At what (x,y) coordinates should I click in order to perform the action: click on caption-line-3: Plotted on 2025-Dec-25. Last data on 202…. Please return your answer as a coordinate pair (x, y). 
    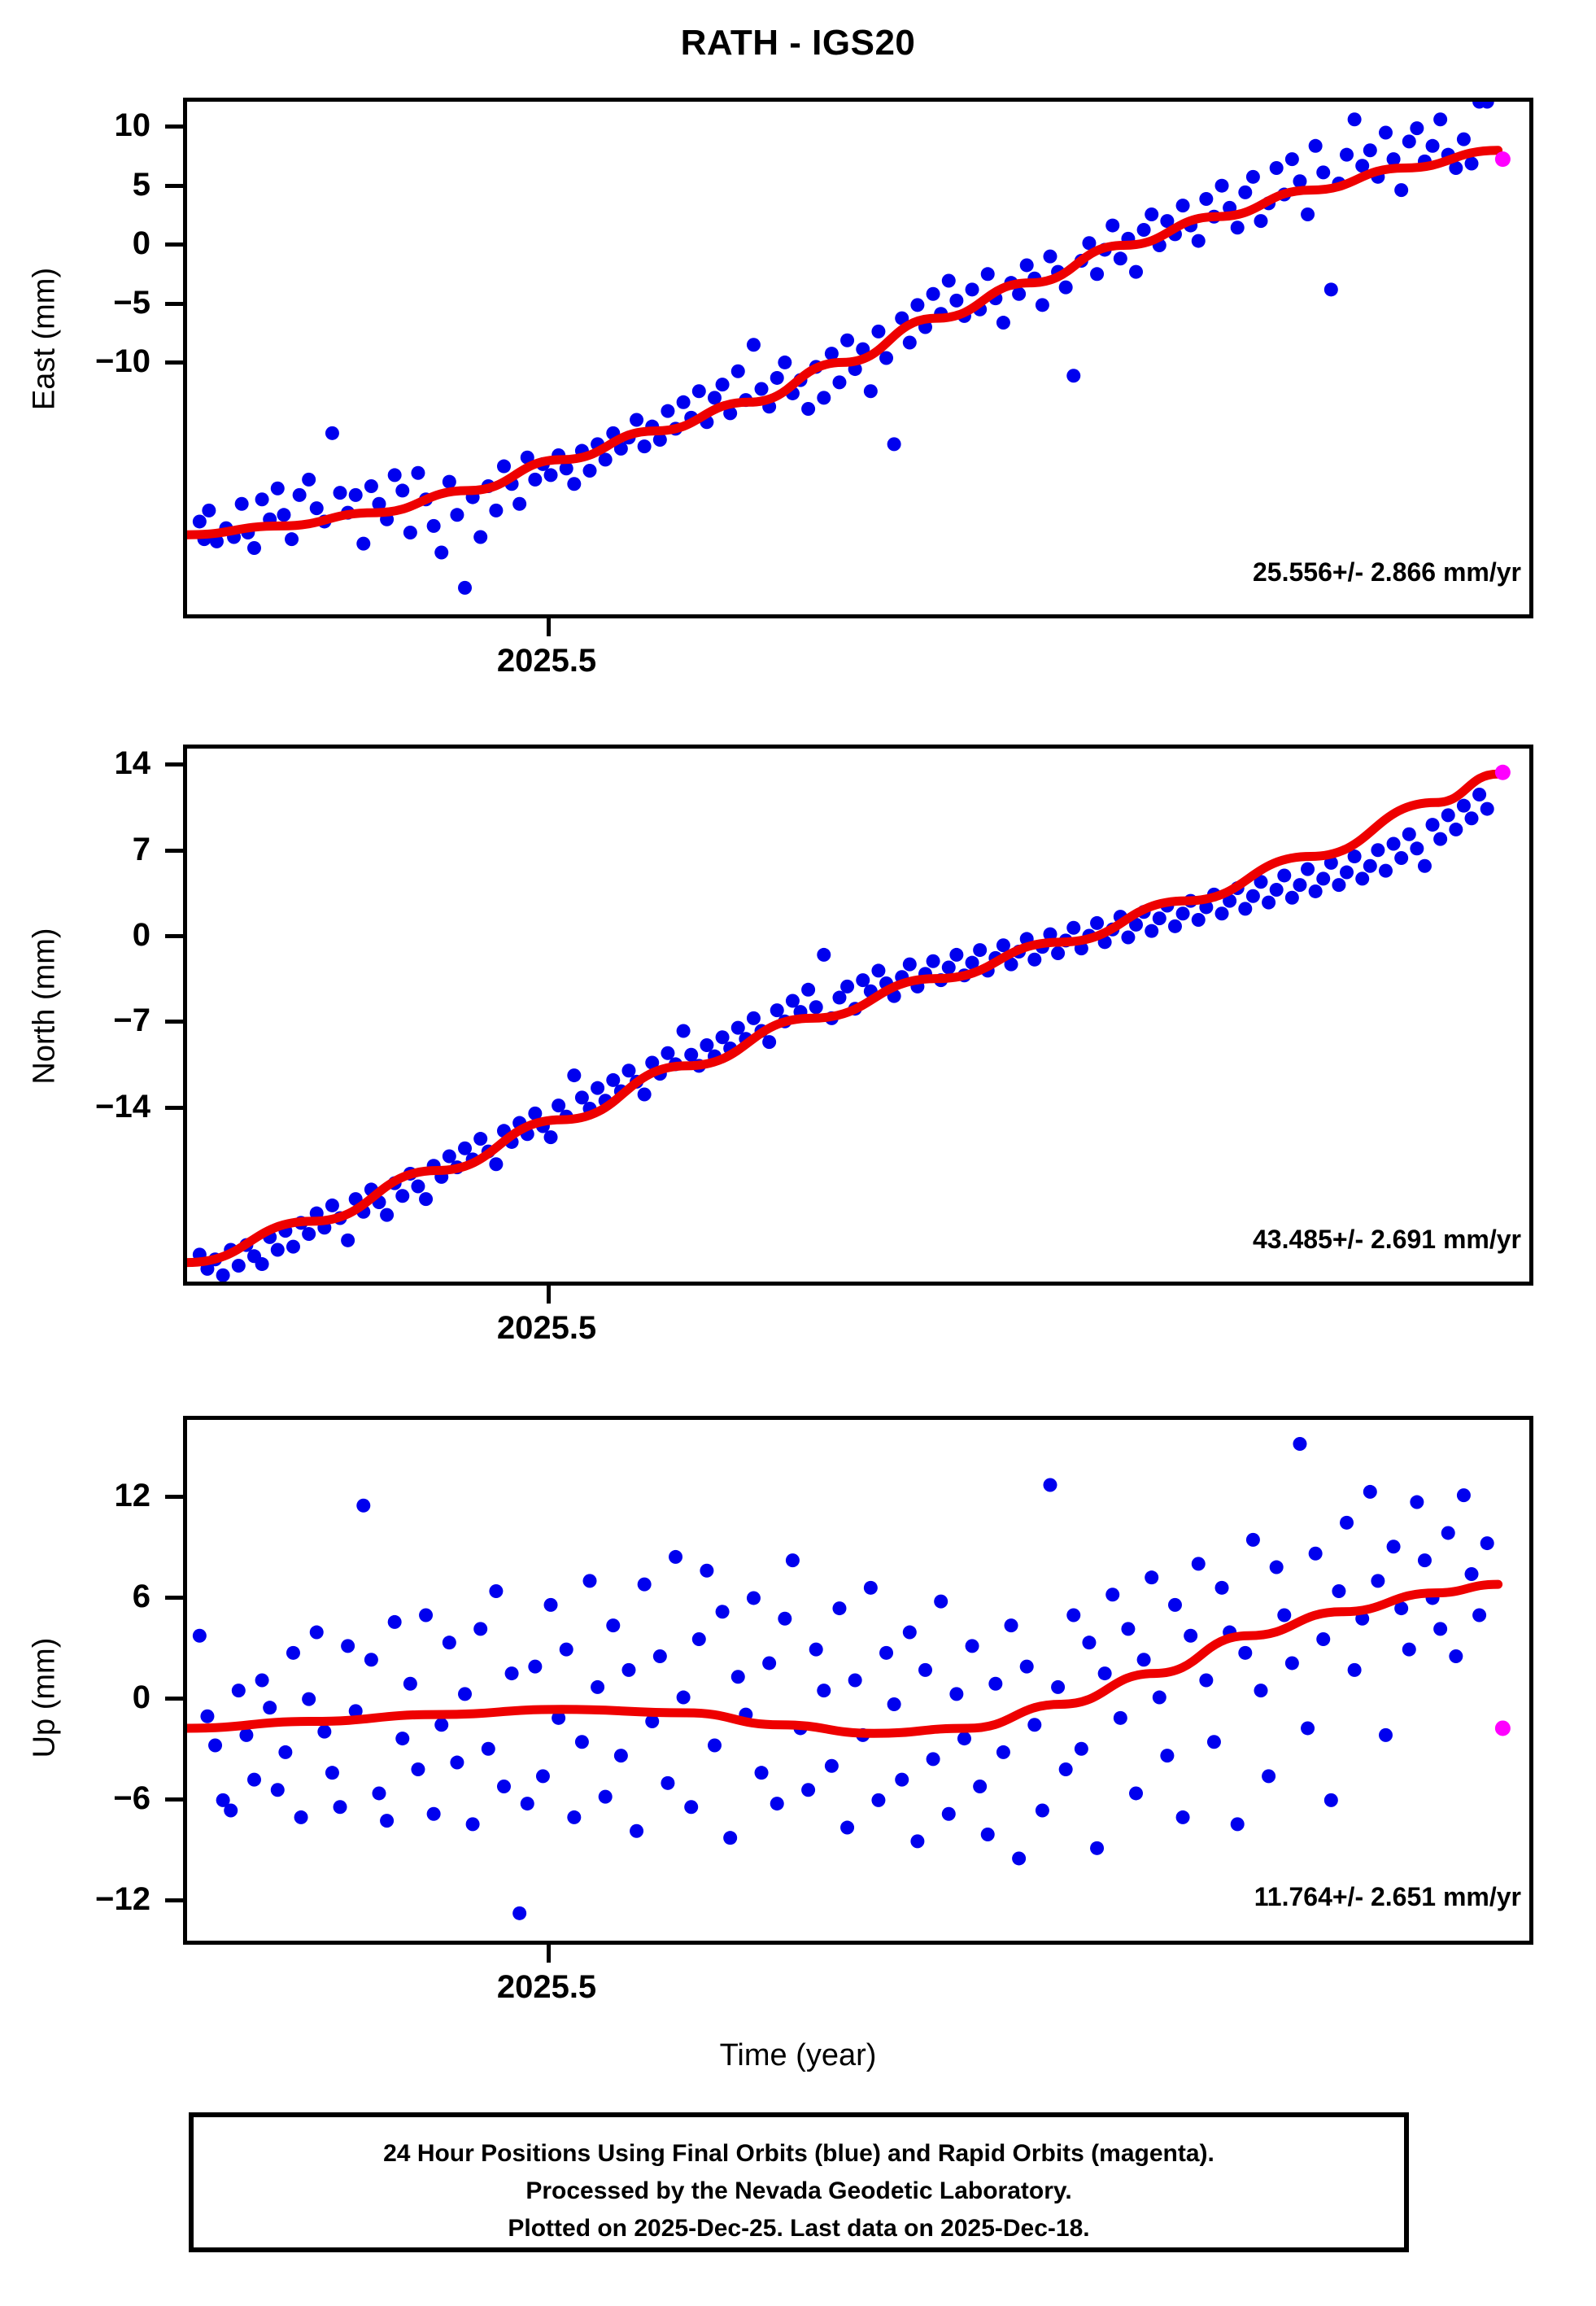
    Looking at the image, I should click on (799, 2228).